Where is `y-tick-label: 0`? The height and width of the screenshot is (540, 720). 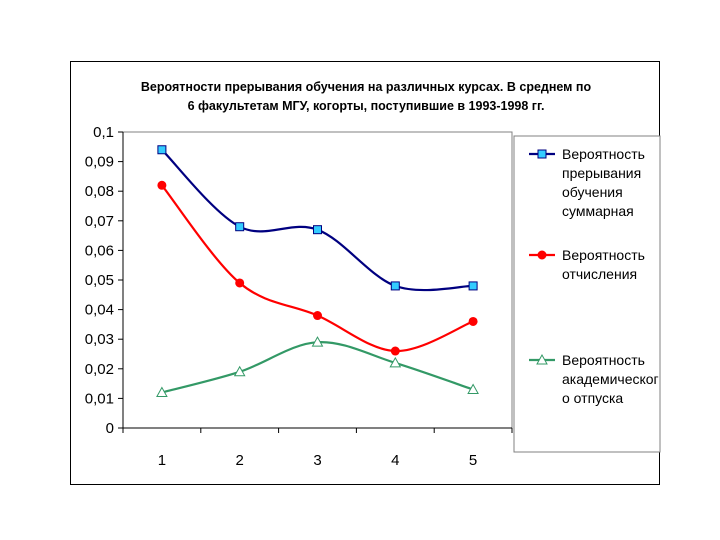
y-tick-label: 0 is located at coordinates (110, 428).